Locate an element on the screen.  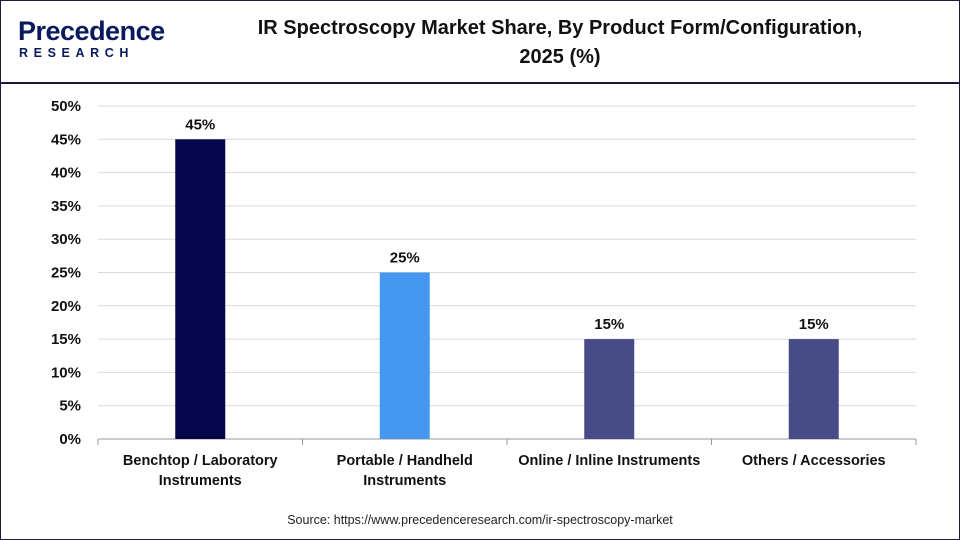
logo-name: Precedence is located at coordinates (91, 31).